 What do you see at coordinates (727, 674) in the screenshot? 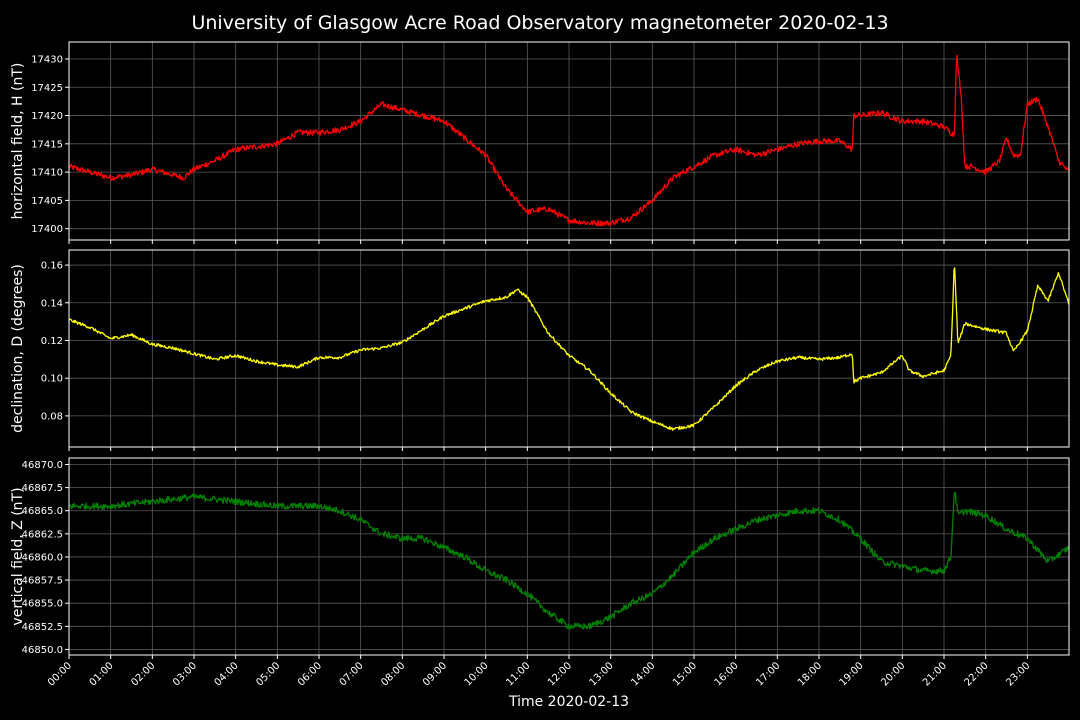
I see `x-tick-label: 16:00` at bounding box center [727, 674].